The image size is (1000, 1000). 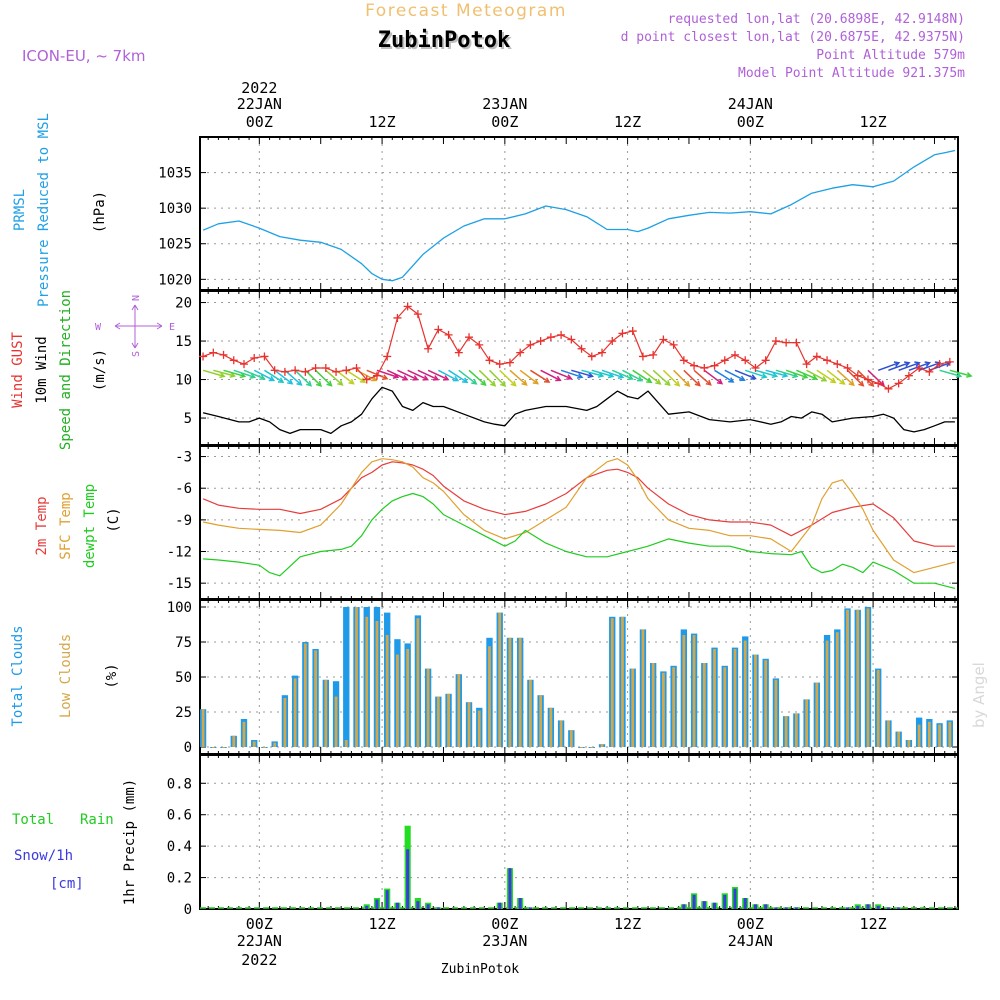 What do you see at coordinates (66, 676) in the screenshot?
I see `low-clouds-label: Low Clouds` at bounding box center [66, 676].